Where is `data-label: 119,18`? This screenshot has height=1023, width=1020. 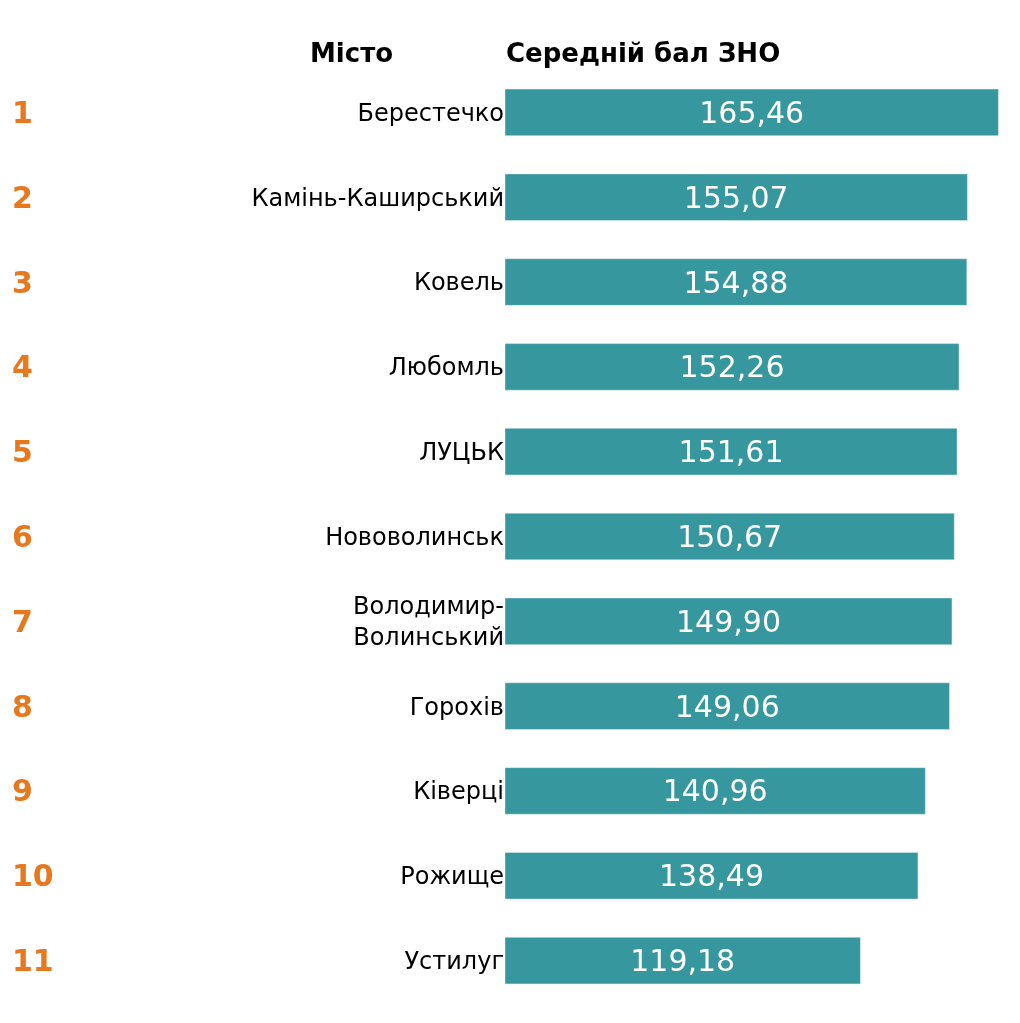 data-label: 119,18 is located at coordinates (683, 961).